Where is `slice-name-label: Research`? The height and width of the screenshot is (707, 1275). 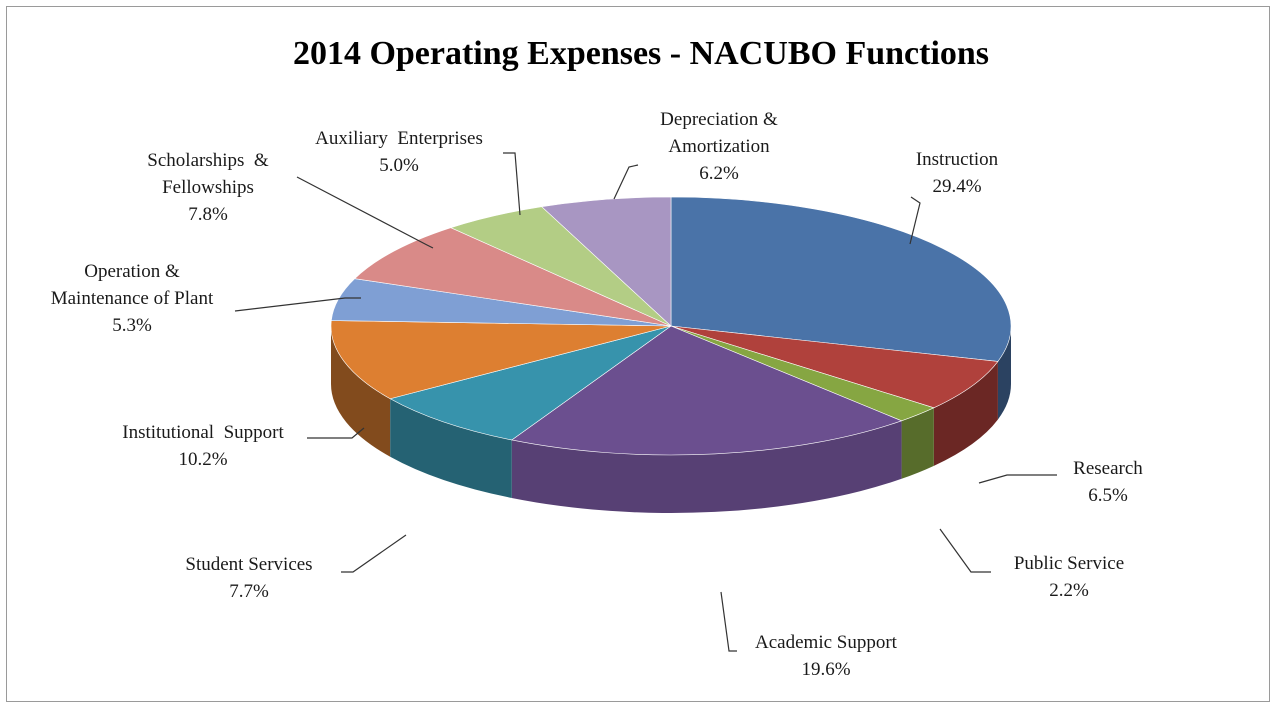
slice-name-label: Research is located at coordinates (1108, 468).